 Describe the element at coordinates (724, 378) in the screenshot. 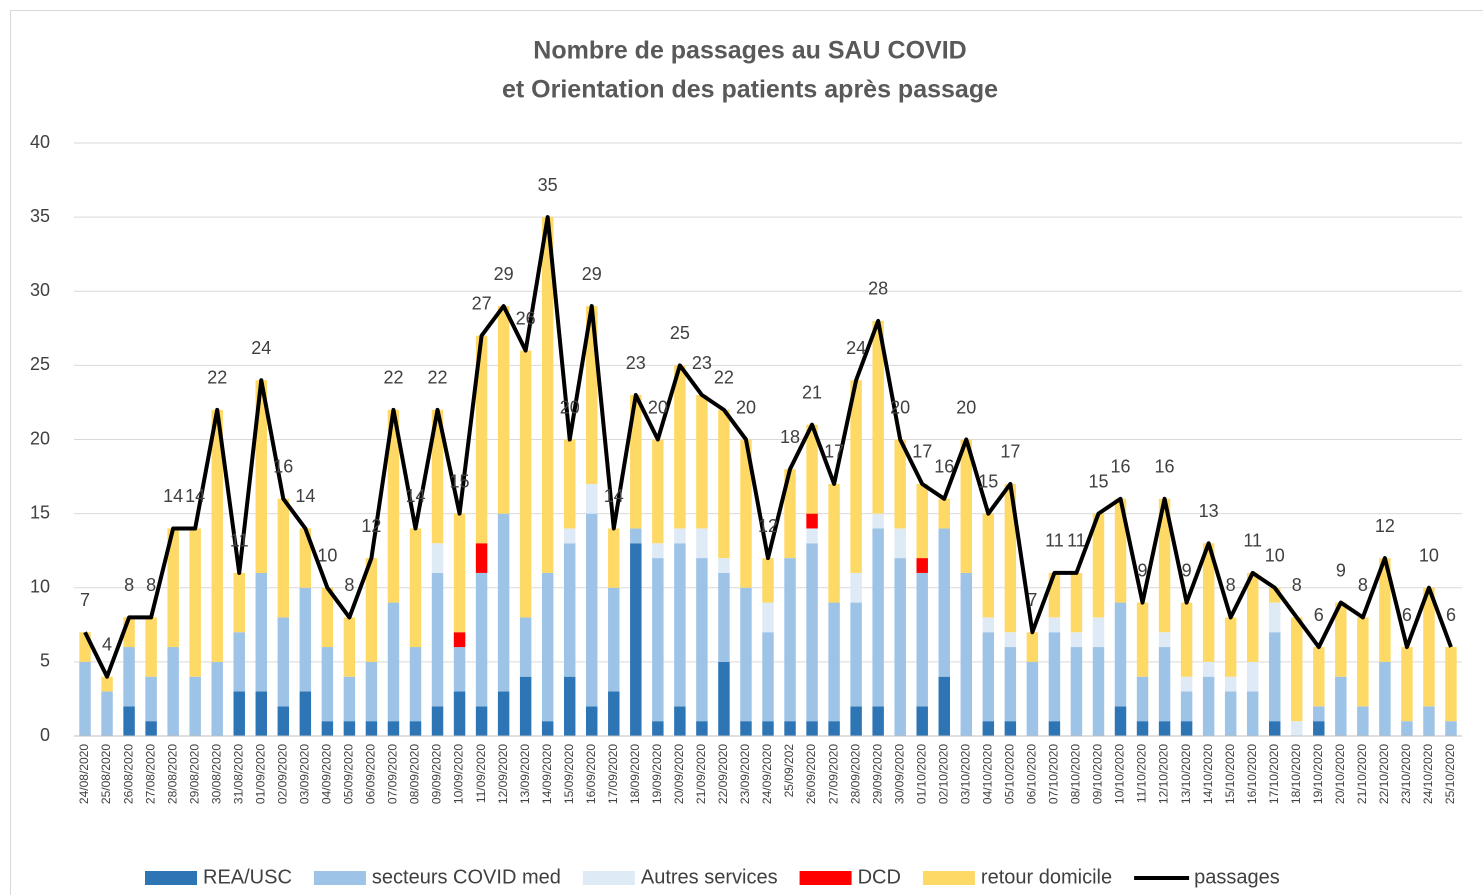

I see `data-label: 22` at that location.